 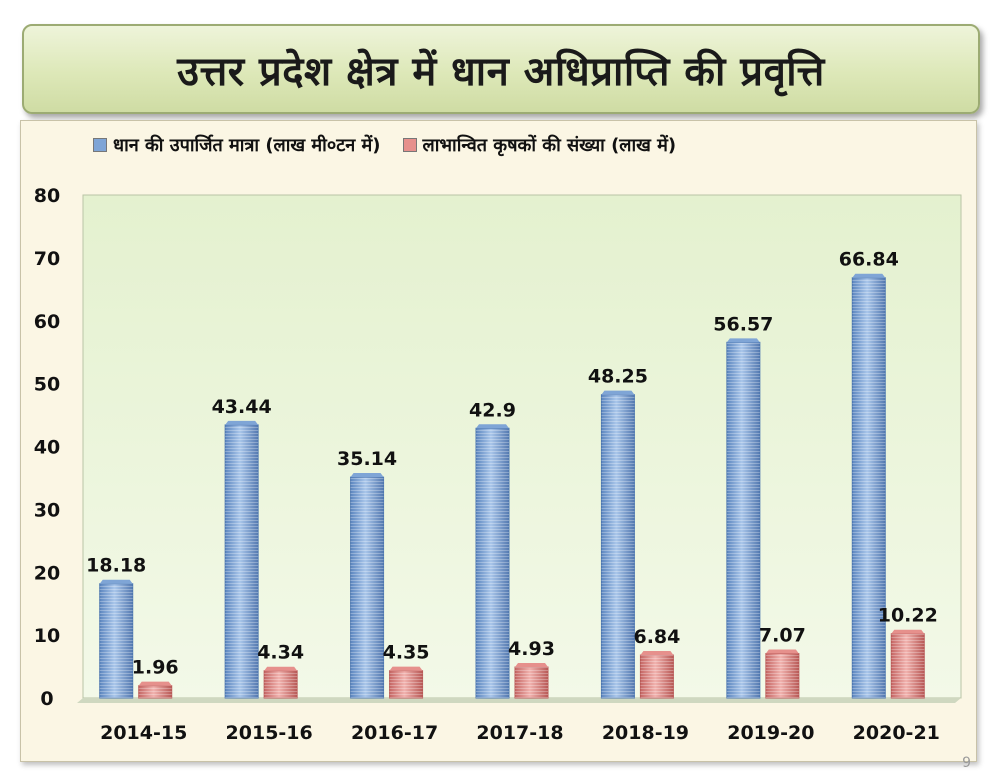 I want to click on y-tick-label: 60, so click(x=47, y=322).